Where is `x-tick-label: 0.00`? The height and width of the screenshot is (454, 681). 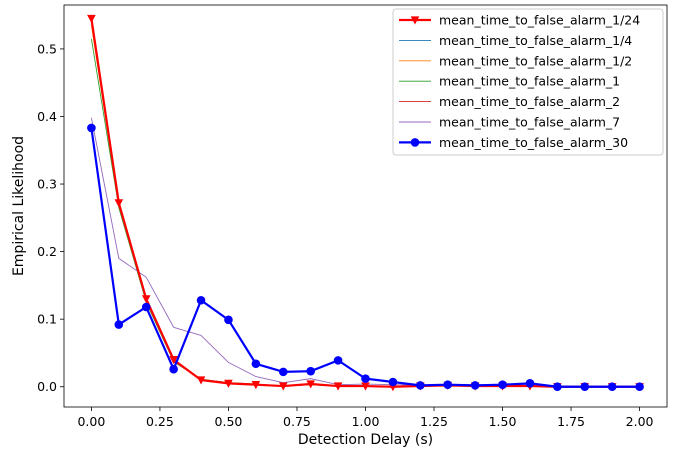 x-tick-label: 0.00 is located at coordinates (91, 421).